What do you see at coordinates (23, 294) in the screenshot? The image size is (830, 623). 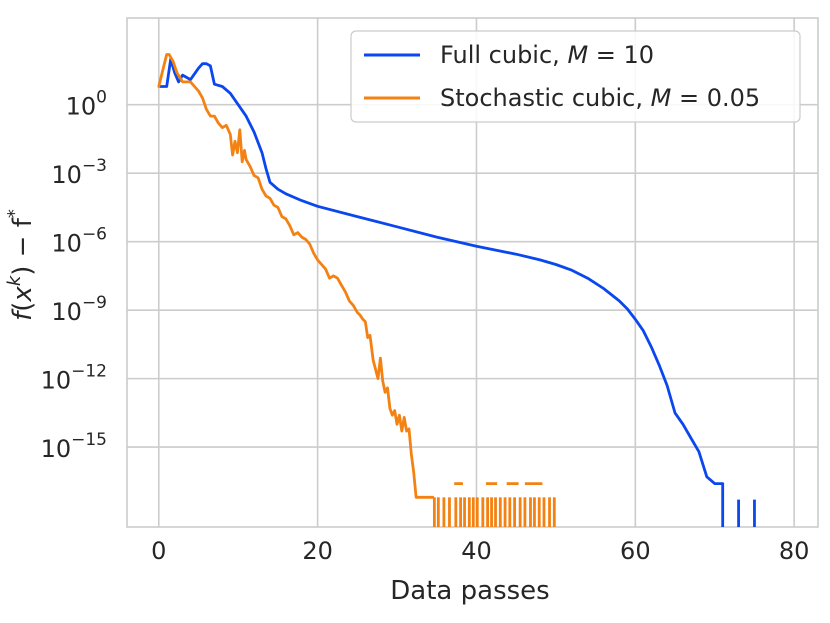 I see `y-axis-label-x: x` at bounding box center [23, 294].